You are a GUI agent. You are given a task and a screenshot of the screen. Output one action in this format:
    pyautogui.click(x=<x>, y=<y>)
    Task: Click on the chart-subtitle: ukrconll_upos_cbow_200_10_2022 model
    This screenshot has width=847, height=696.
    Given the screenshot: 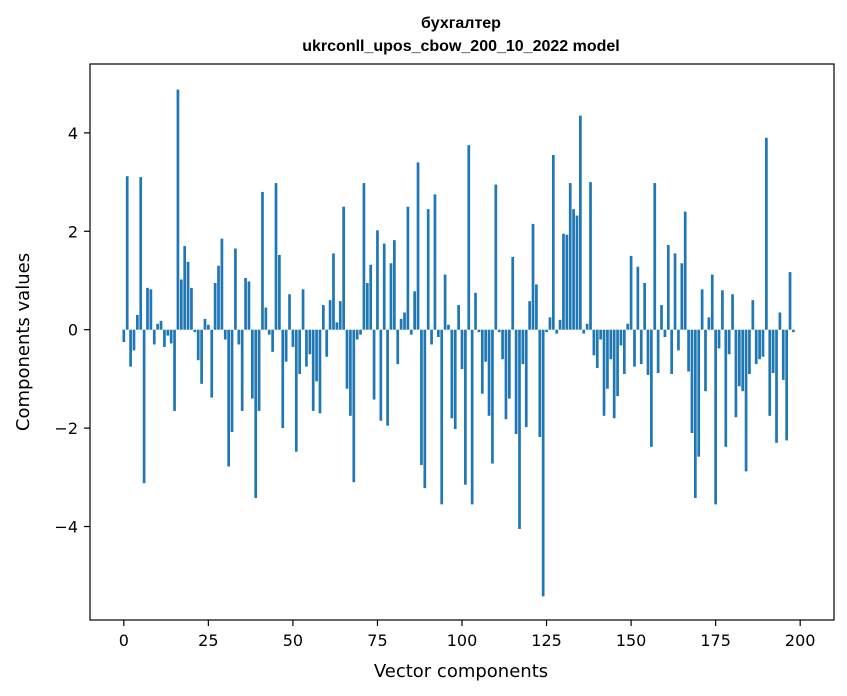 What is the action you would take?
    pyautogui.click(x=460, y=46)
    